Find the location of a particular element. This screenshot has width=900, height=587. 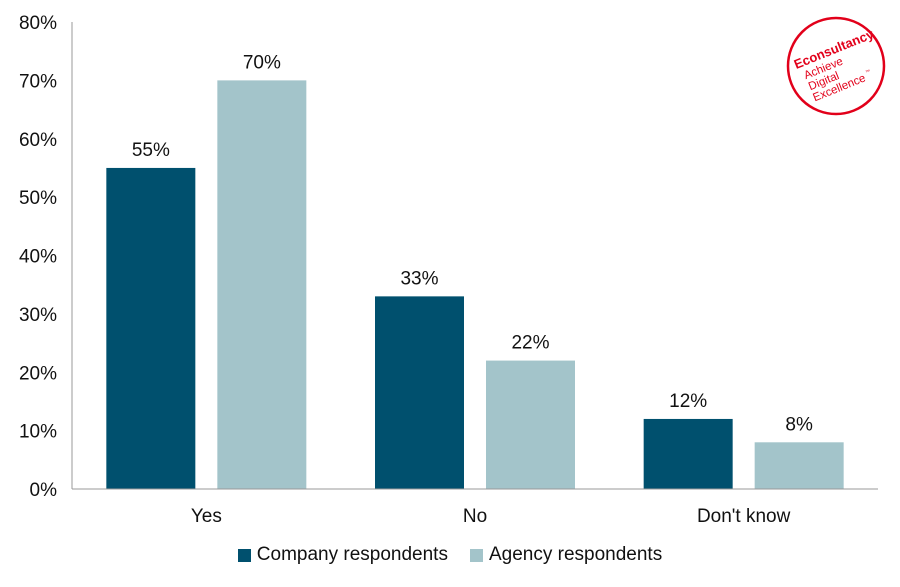

y-tick-label: 10% is located at coordinates (38, 432).